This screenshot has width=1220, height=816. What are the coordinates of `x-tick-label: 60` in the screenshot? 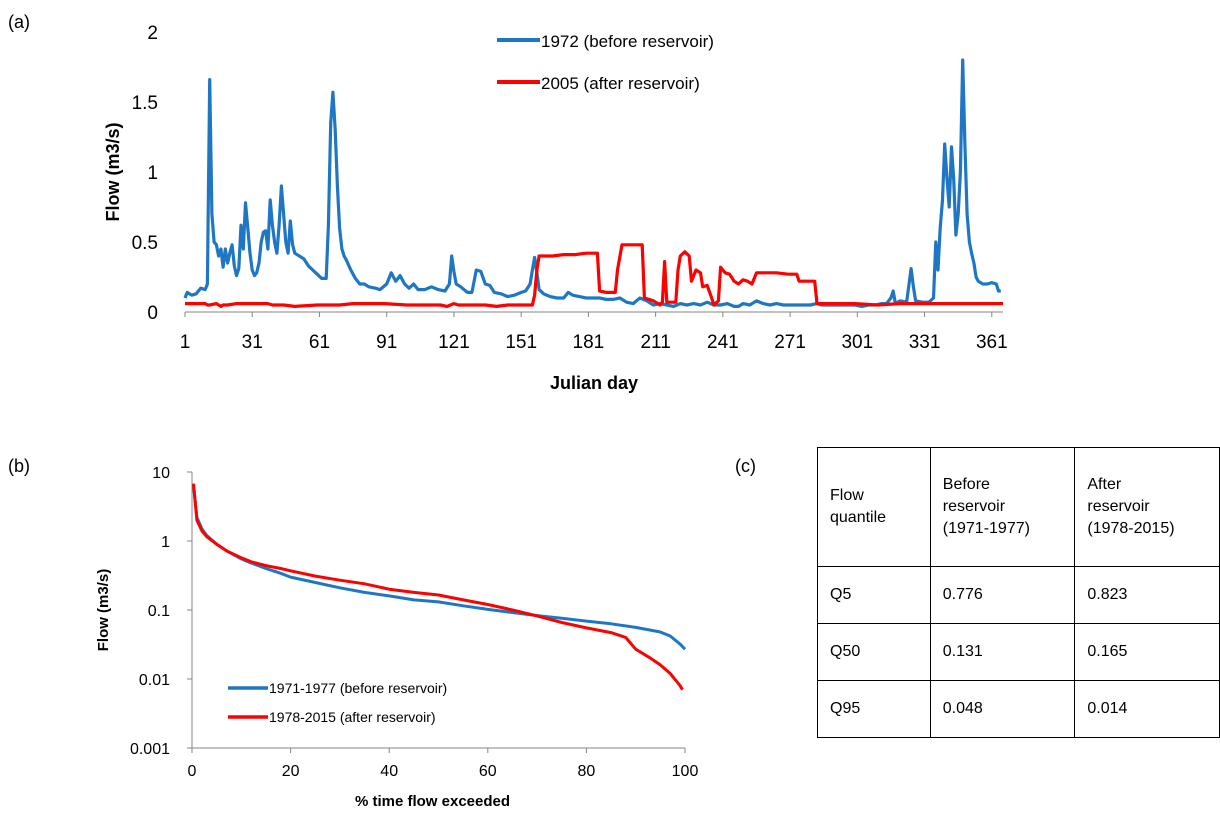 It's located at (488, 771).